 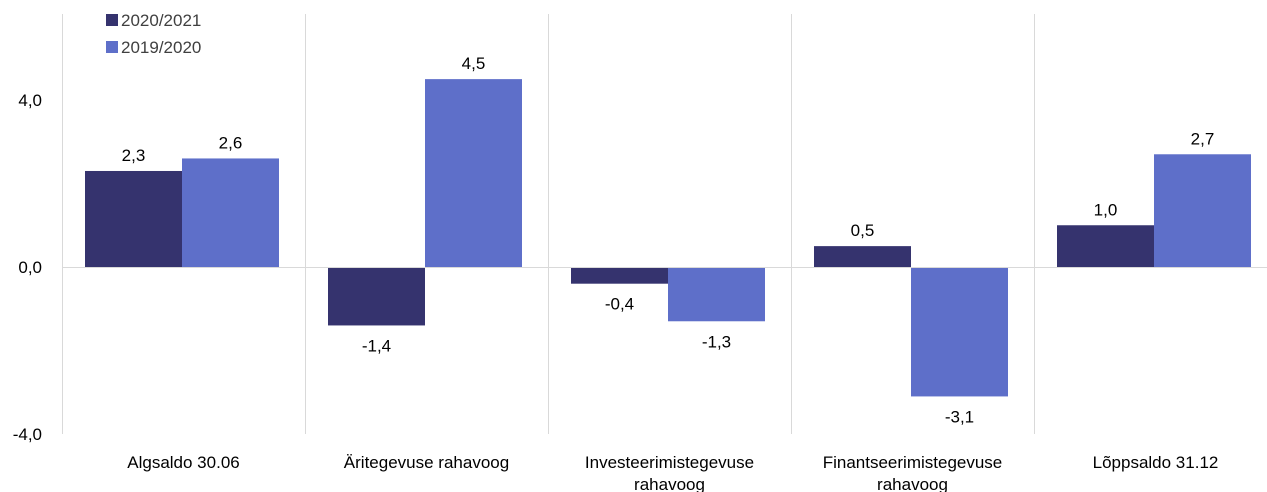 I want to click on data-label: -1,4, so click(x=376, y=345).